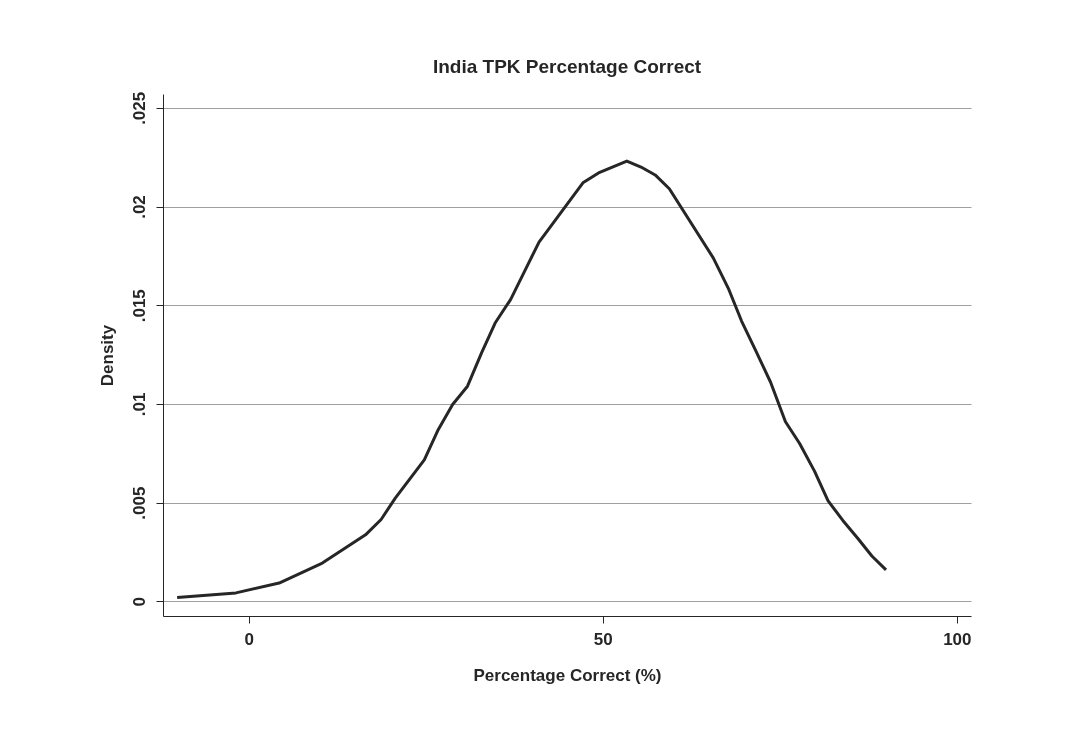 The image size is (1082, 737). I want to click on chart-title: India TPK Percentage Correct, so click(567, 67).